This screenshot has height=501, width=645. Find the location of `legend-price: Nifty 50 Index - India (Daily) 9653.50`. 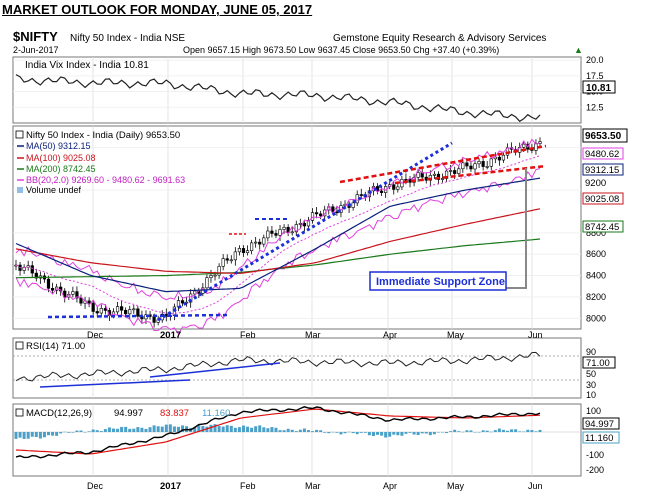

legend-price: Nifty 50 Index - India (Daily) 9653.50 is located at coordinates (103, 135).